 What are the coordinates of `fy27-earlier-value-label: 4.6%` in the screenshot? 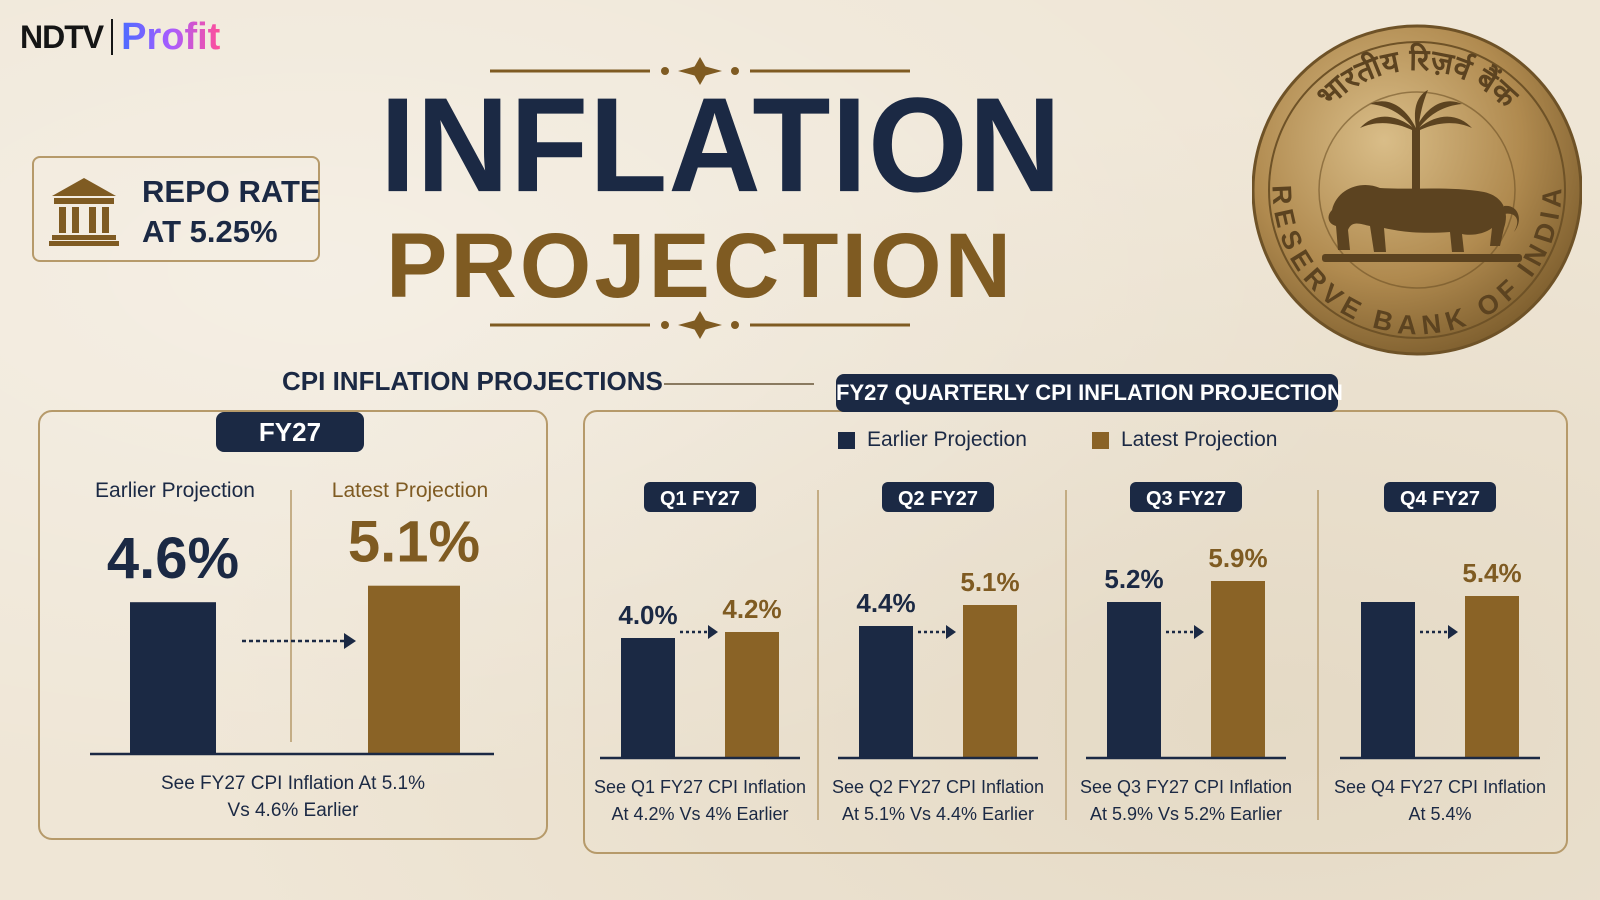 It's located at (173, 558).